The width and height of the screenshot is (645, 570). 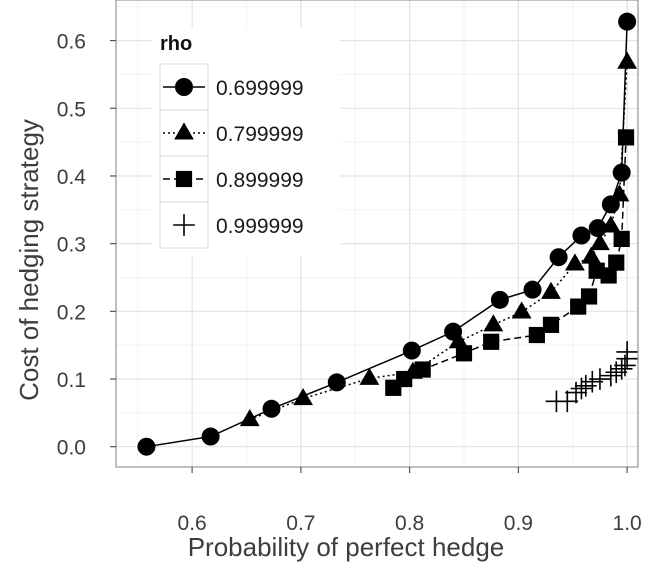 I want to click on y-tick-label: 0.1, so click(x=71, y=380).